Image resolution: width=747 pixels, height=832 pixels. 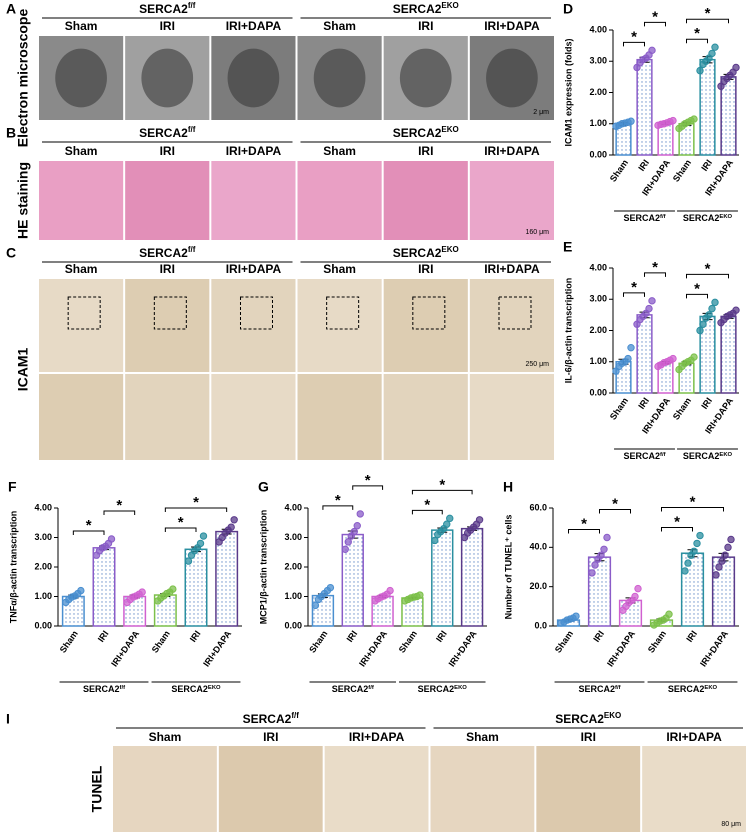 I want to click on panel-letter: H, so click(x=508, y=487).